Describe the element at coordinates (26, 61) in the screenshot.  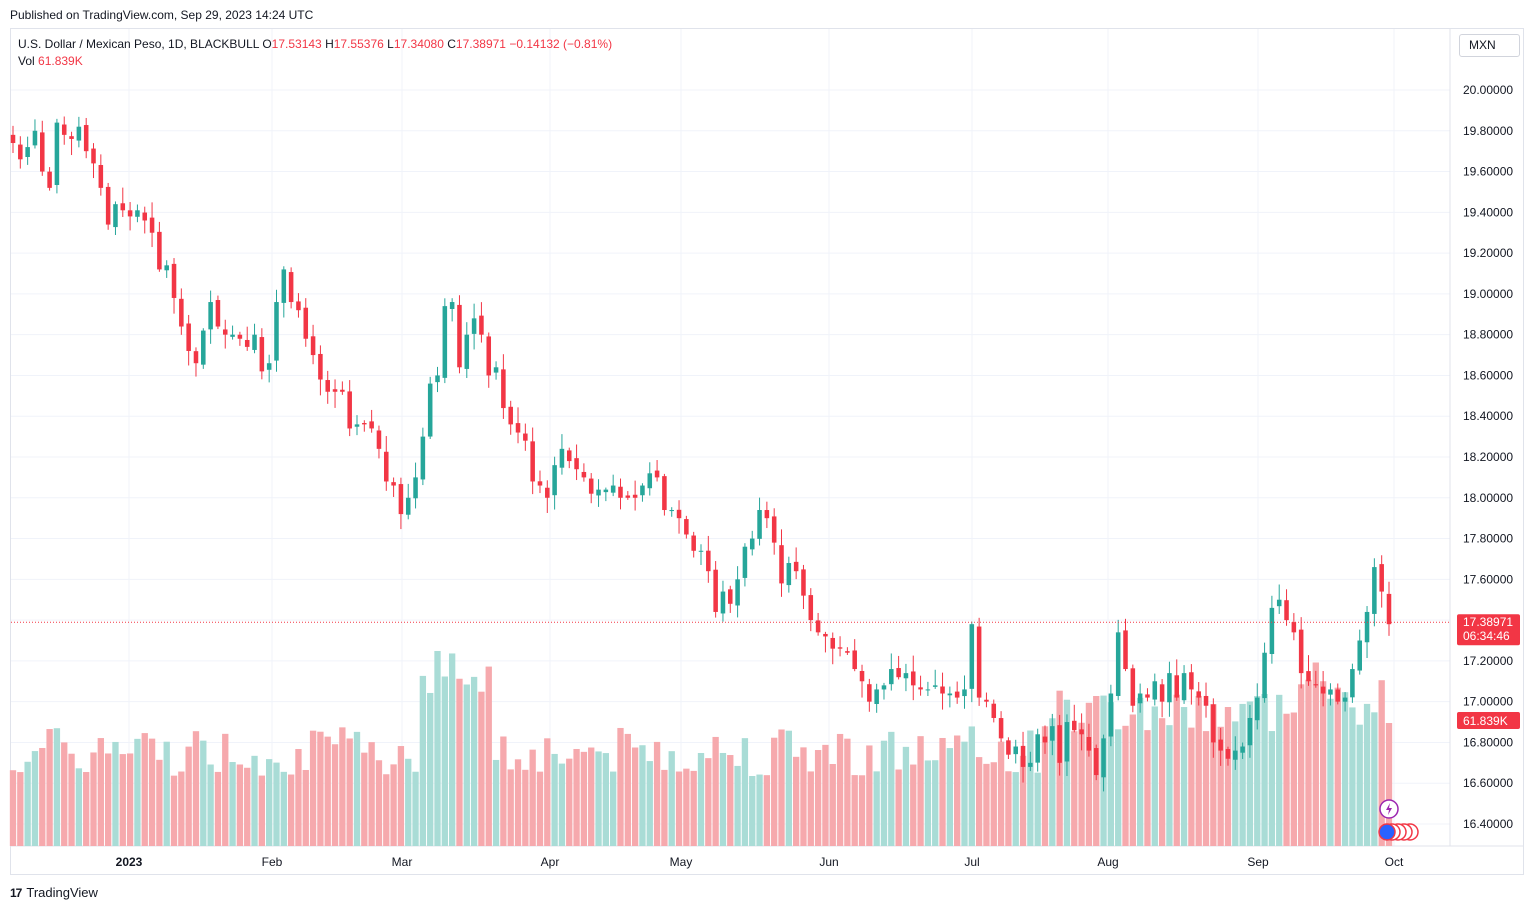
I see `volume-label: Vol` at that location.